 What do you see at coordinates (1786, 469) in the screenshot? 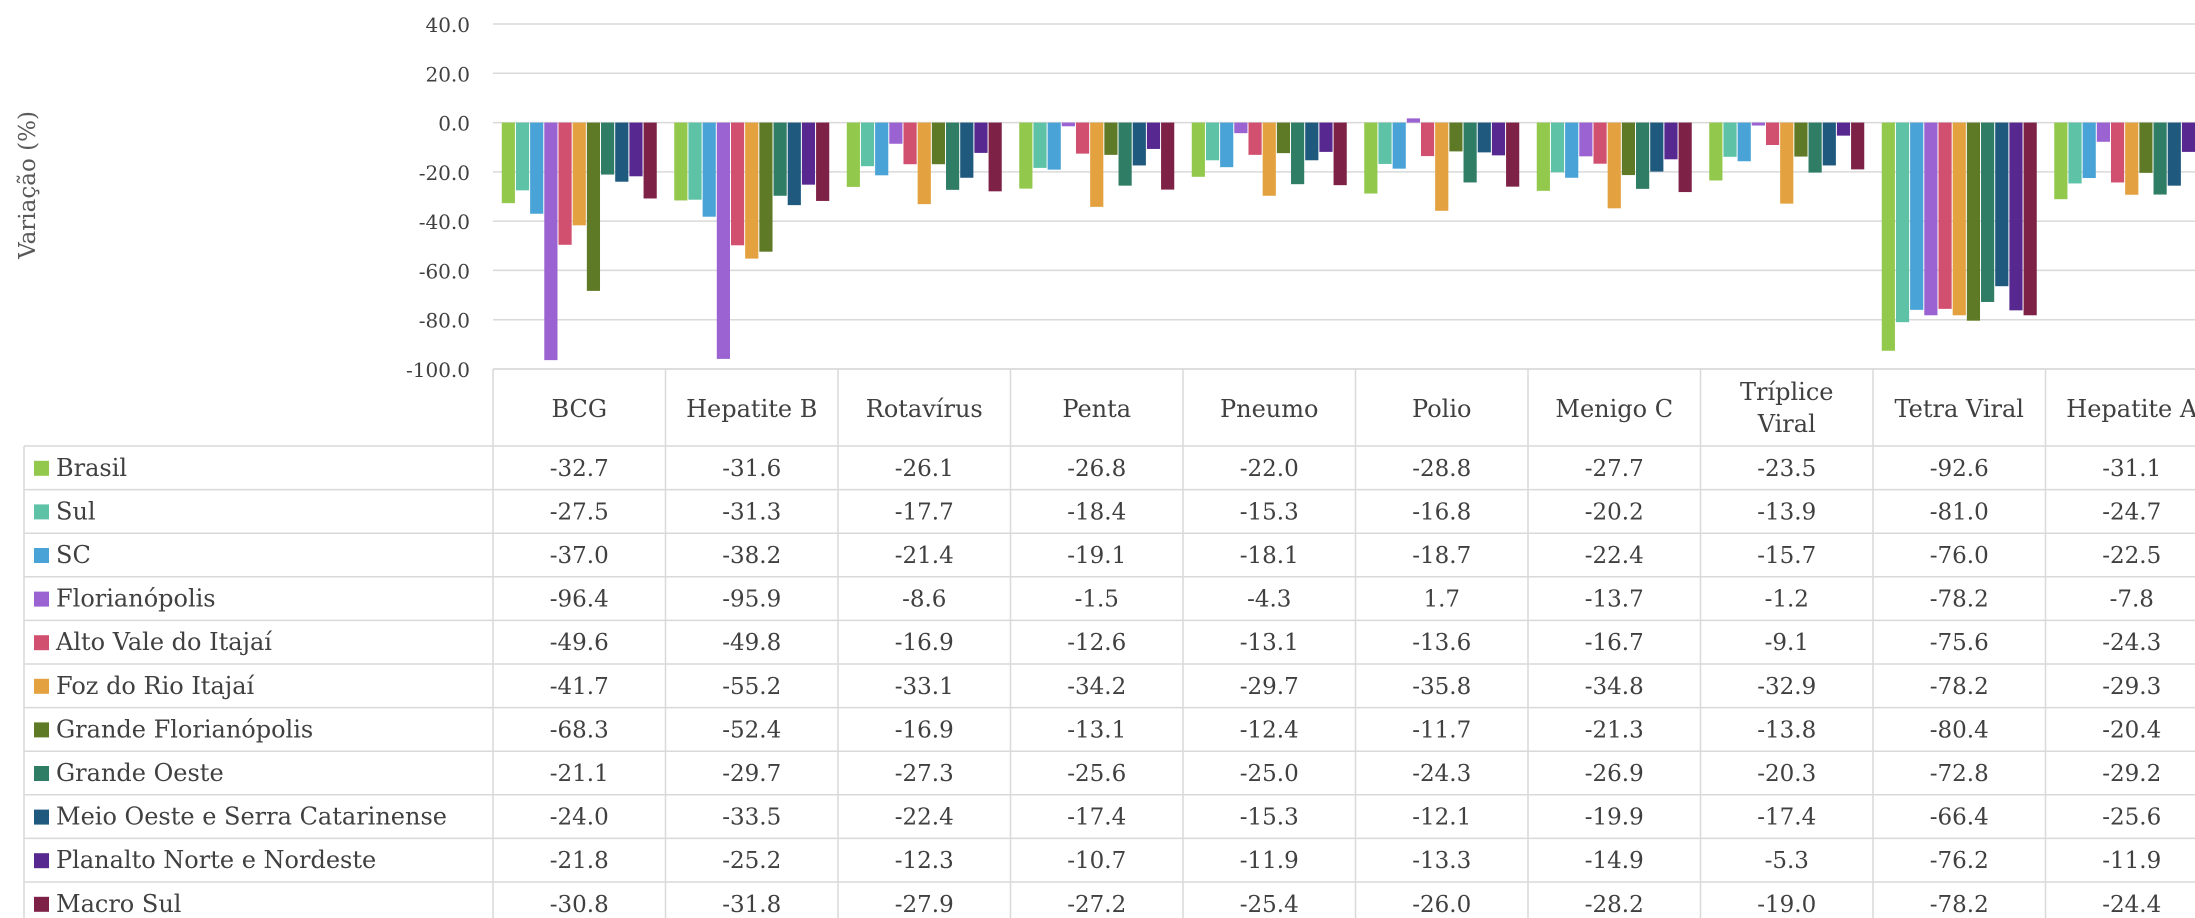
I see `data-label: -23.5` at bounding box center [1786, 469].